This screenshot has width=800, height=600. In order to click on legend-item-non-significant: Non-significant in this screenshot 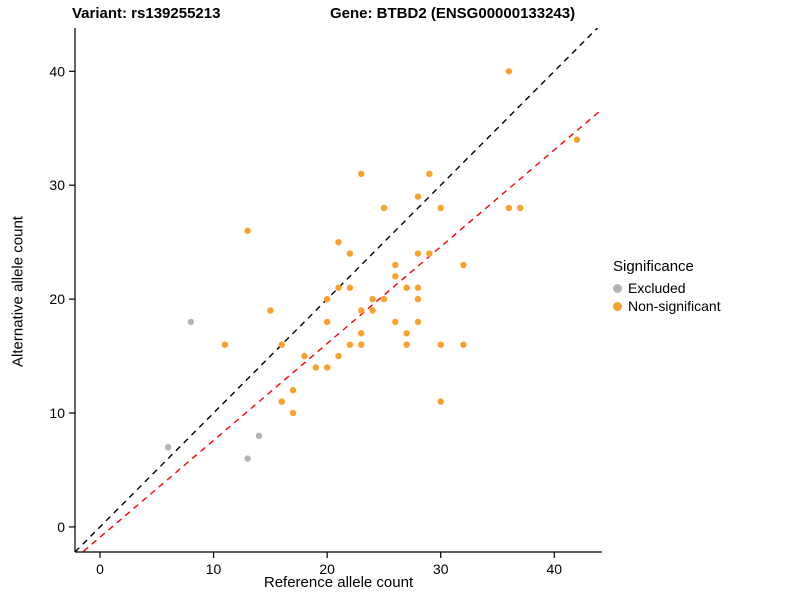, I will do `click(667, 306)`.